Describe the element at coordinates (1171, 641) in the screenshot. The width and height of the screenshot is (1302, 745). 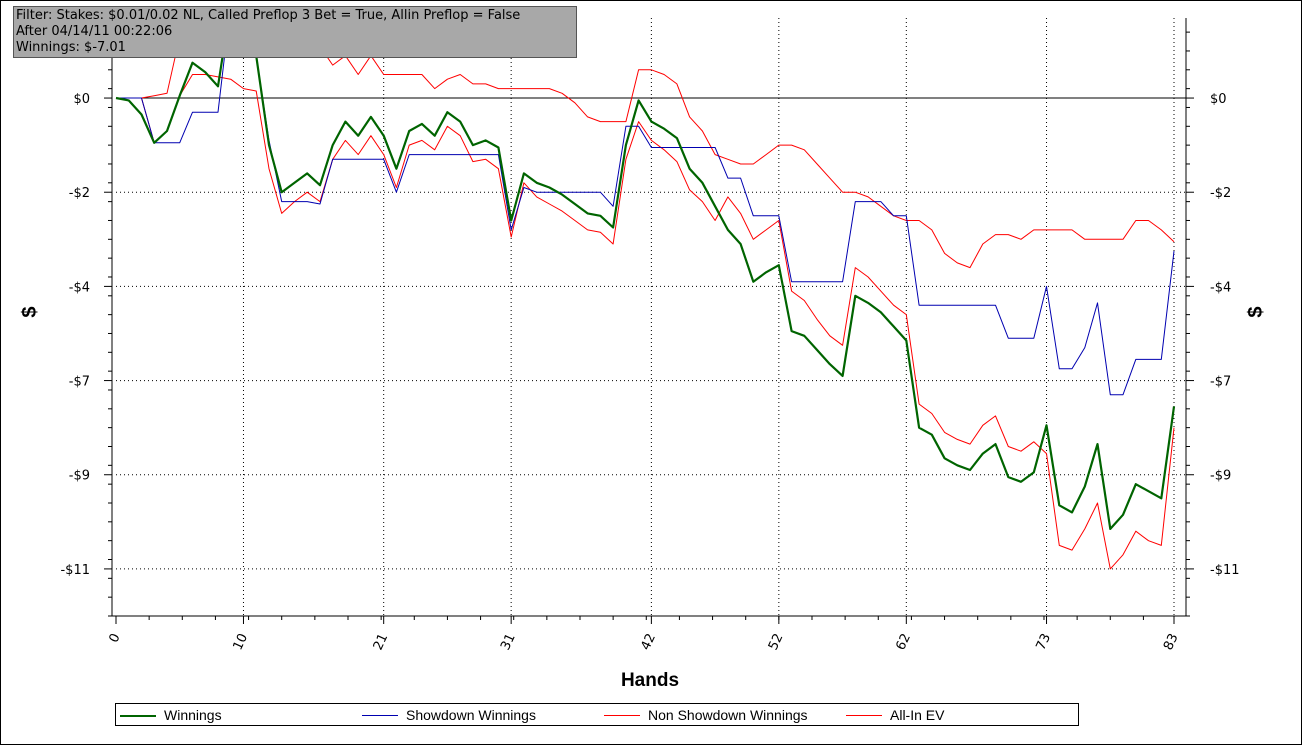
I see `x-tick-label: 83` at that location.